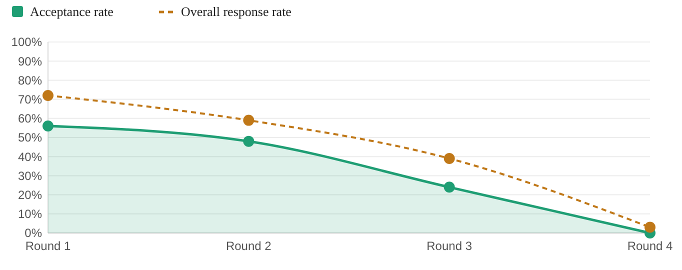  I want to click on legend-label: Overall response rate, so click(236, 11).